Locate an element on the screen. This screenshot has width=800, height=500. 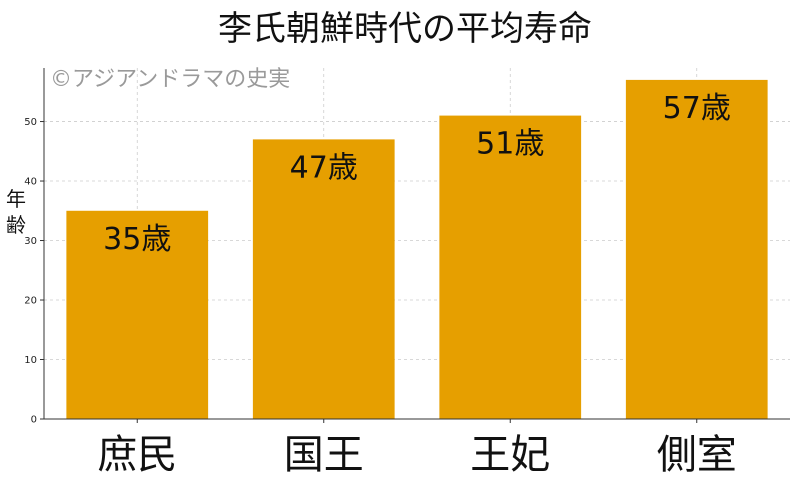
bar-庶民 is located at coordinates (137, 314).